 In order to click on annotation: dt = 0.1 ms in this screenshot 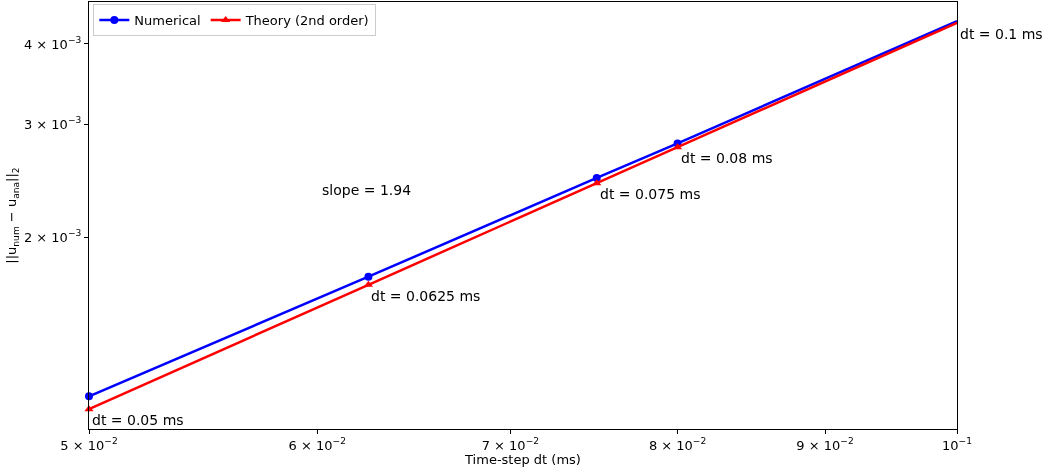, I will do `click(1001, 34)`.